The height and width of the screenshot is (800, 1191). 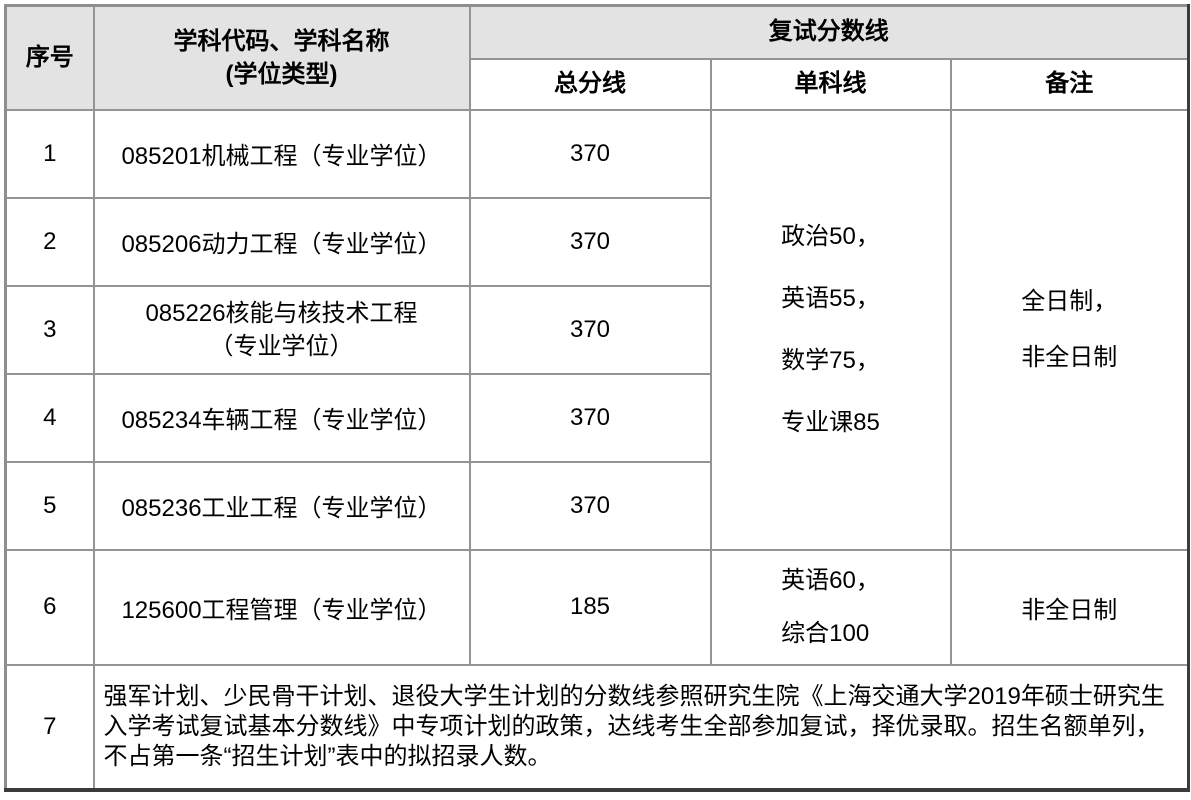 What do you see at coordinates (825, 633) in the screenshot?
I see `row-6-single-line-comprehensive: 综合100` at bounding box center [825, 633].